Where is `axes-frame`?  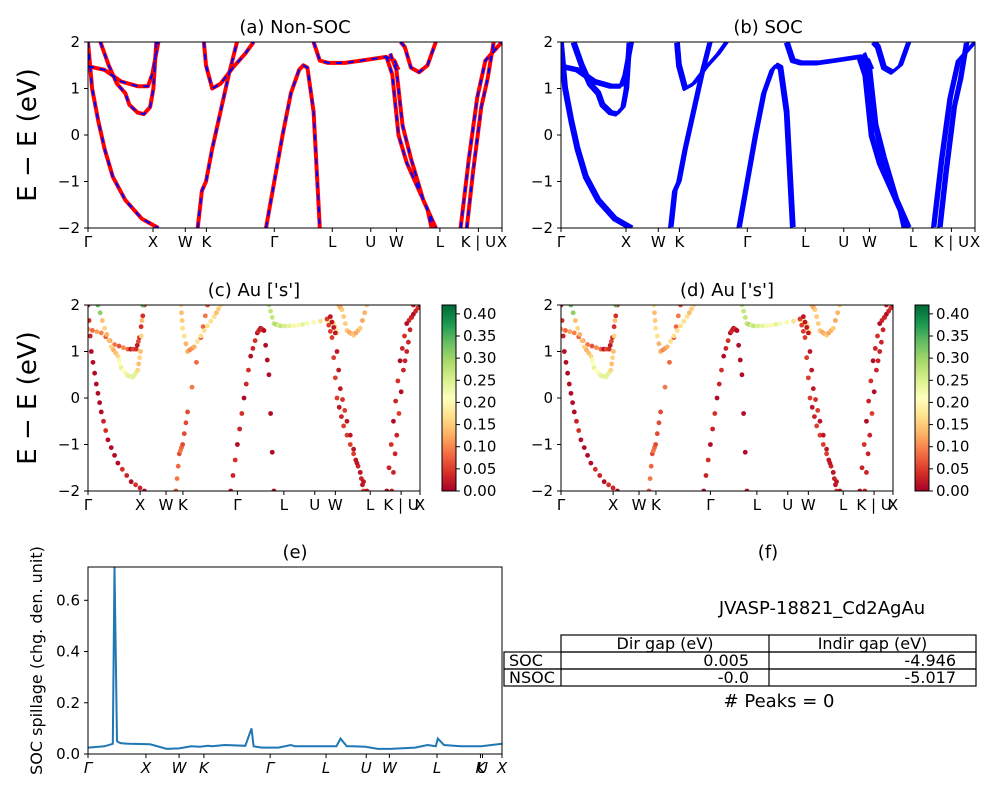
axes-frame is located at coordinates (295, 135).